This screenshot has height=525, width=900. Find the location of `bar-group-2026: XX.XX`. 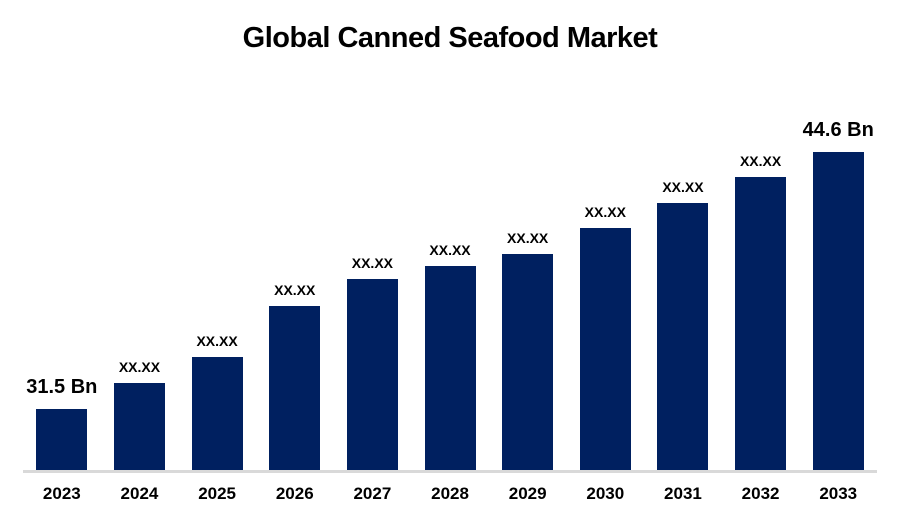

bar-group-2026: XX.XX is located at coordinates (295, 376).